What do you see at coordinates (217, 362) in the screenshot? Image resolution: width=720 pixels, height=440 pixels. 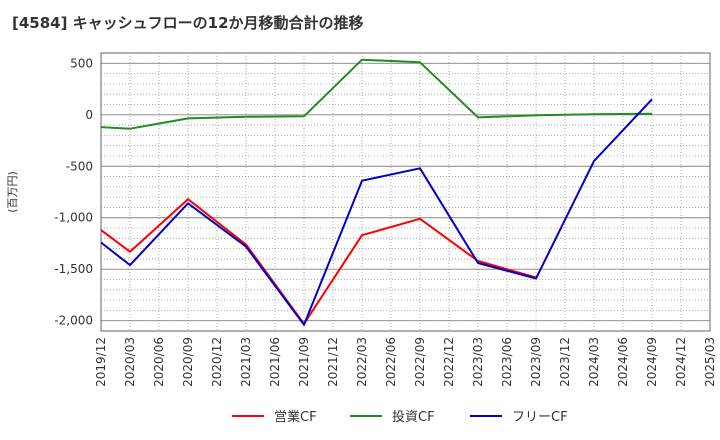 I see `x-tick-label: 2020/12` at bounding box center [217, 362].